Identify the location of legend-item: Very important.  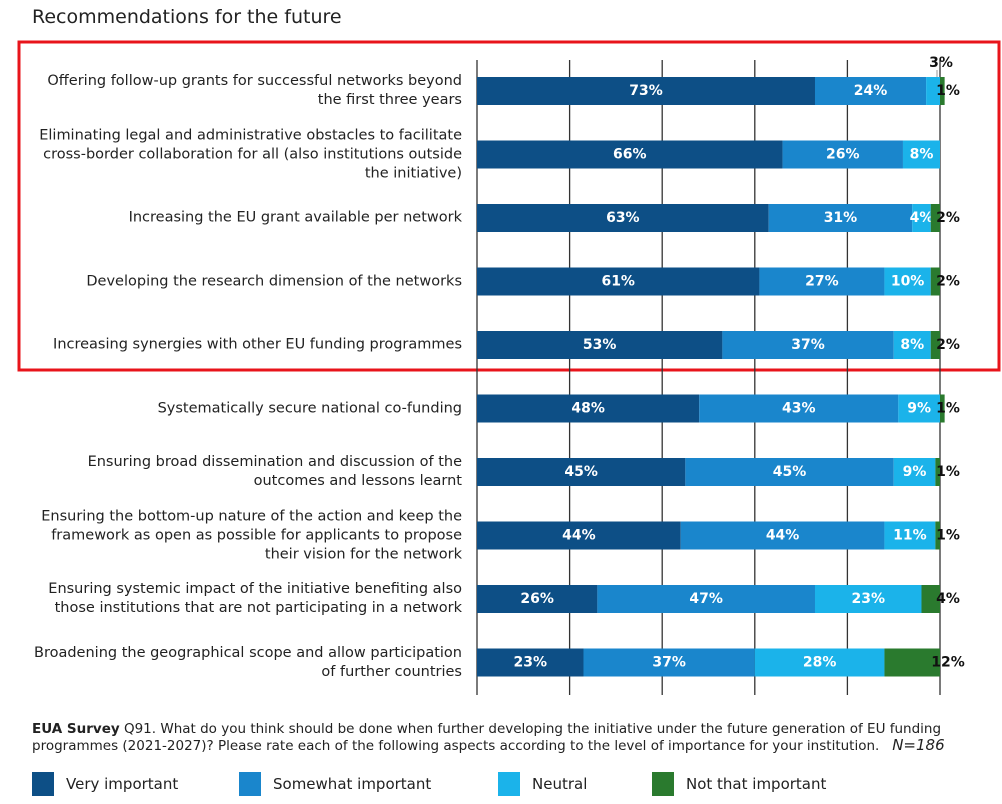
(105, 784).